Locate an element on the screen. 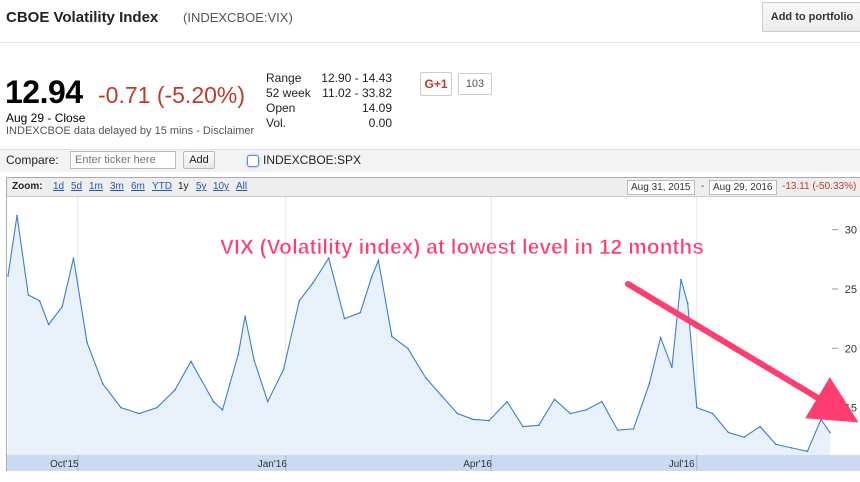 This screenshot has height=482, width=860. stat-open: Open 14.09 is located at coordinates (329, 108).